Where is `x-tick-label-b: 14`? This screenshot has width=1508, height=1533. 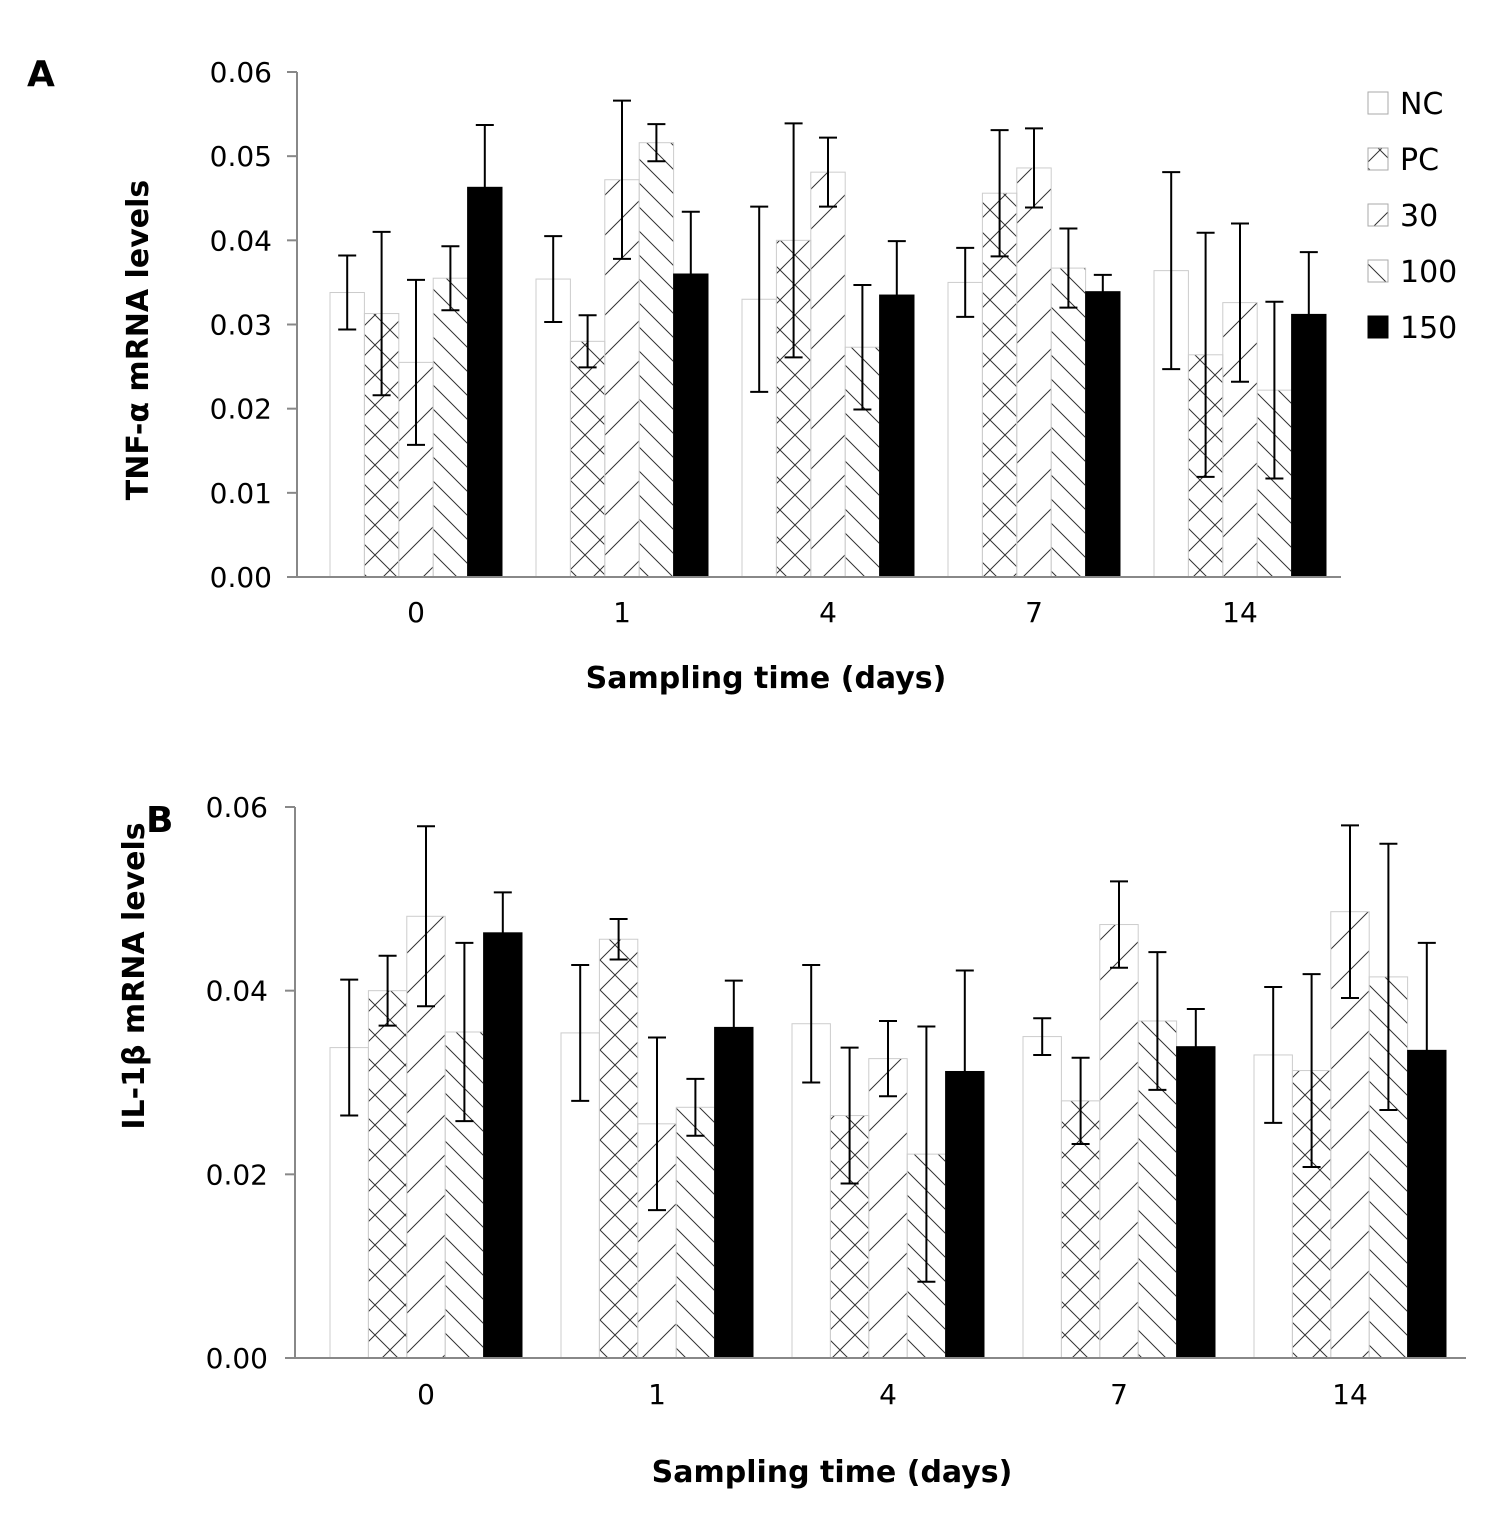
x-tick-label-b: 14 is located at coordinates (1350, 1394).